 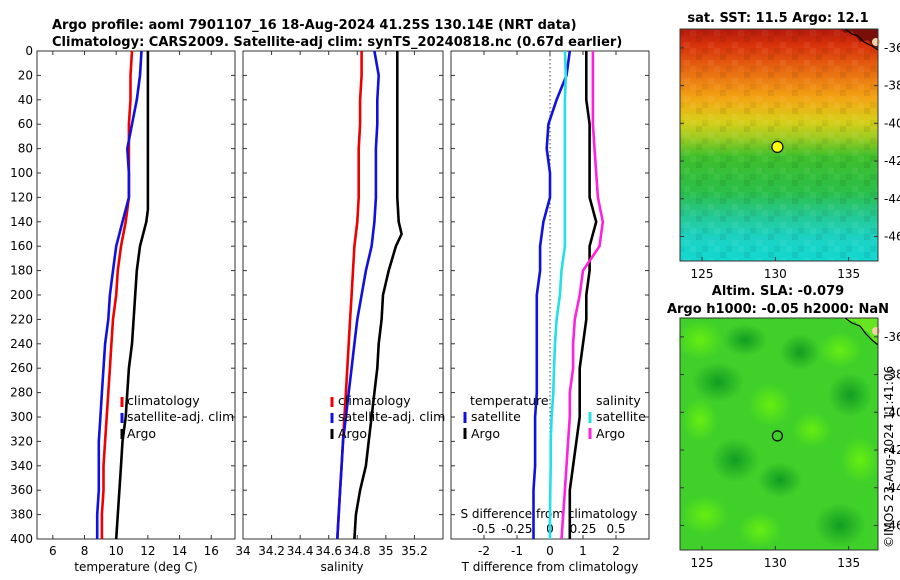 What do you see at coordinates (271, 551) in the screenshot?
I see `x-tick-label: 34.2` at bounding box center [271, 551].